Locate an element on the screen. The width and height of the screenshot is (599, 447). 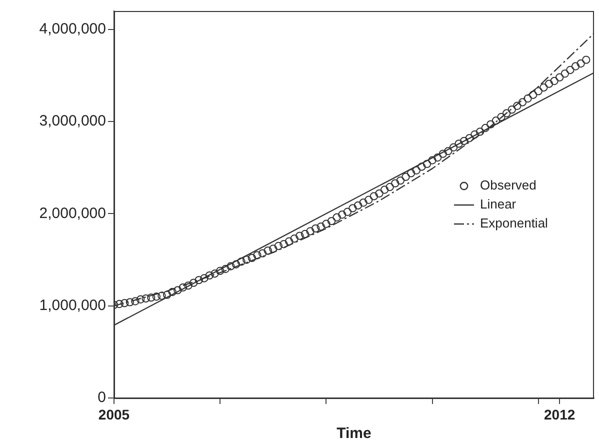
x-axis-title: Time is located at coordinates (354, 433).